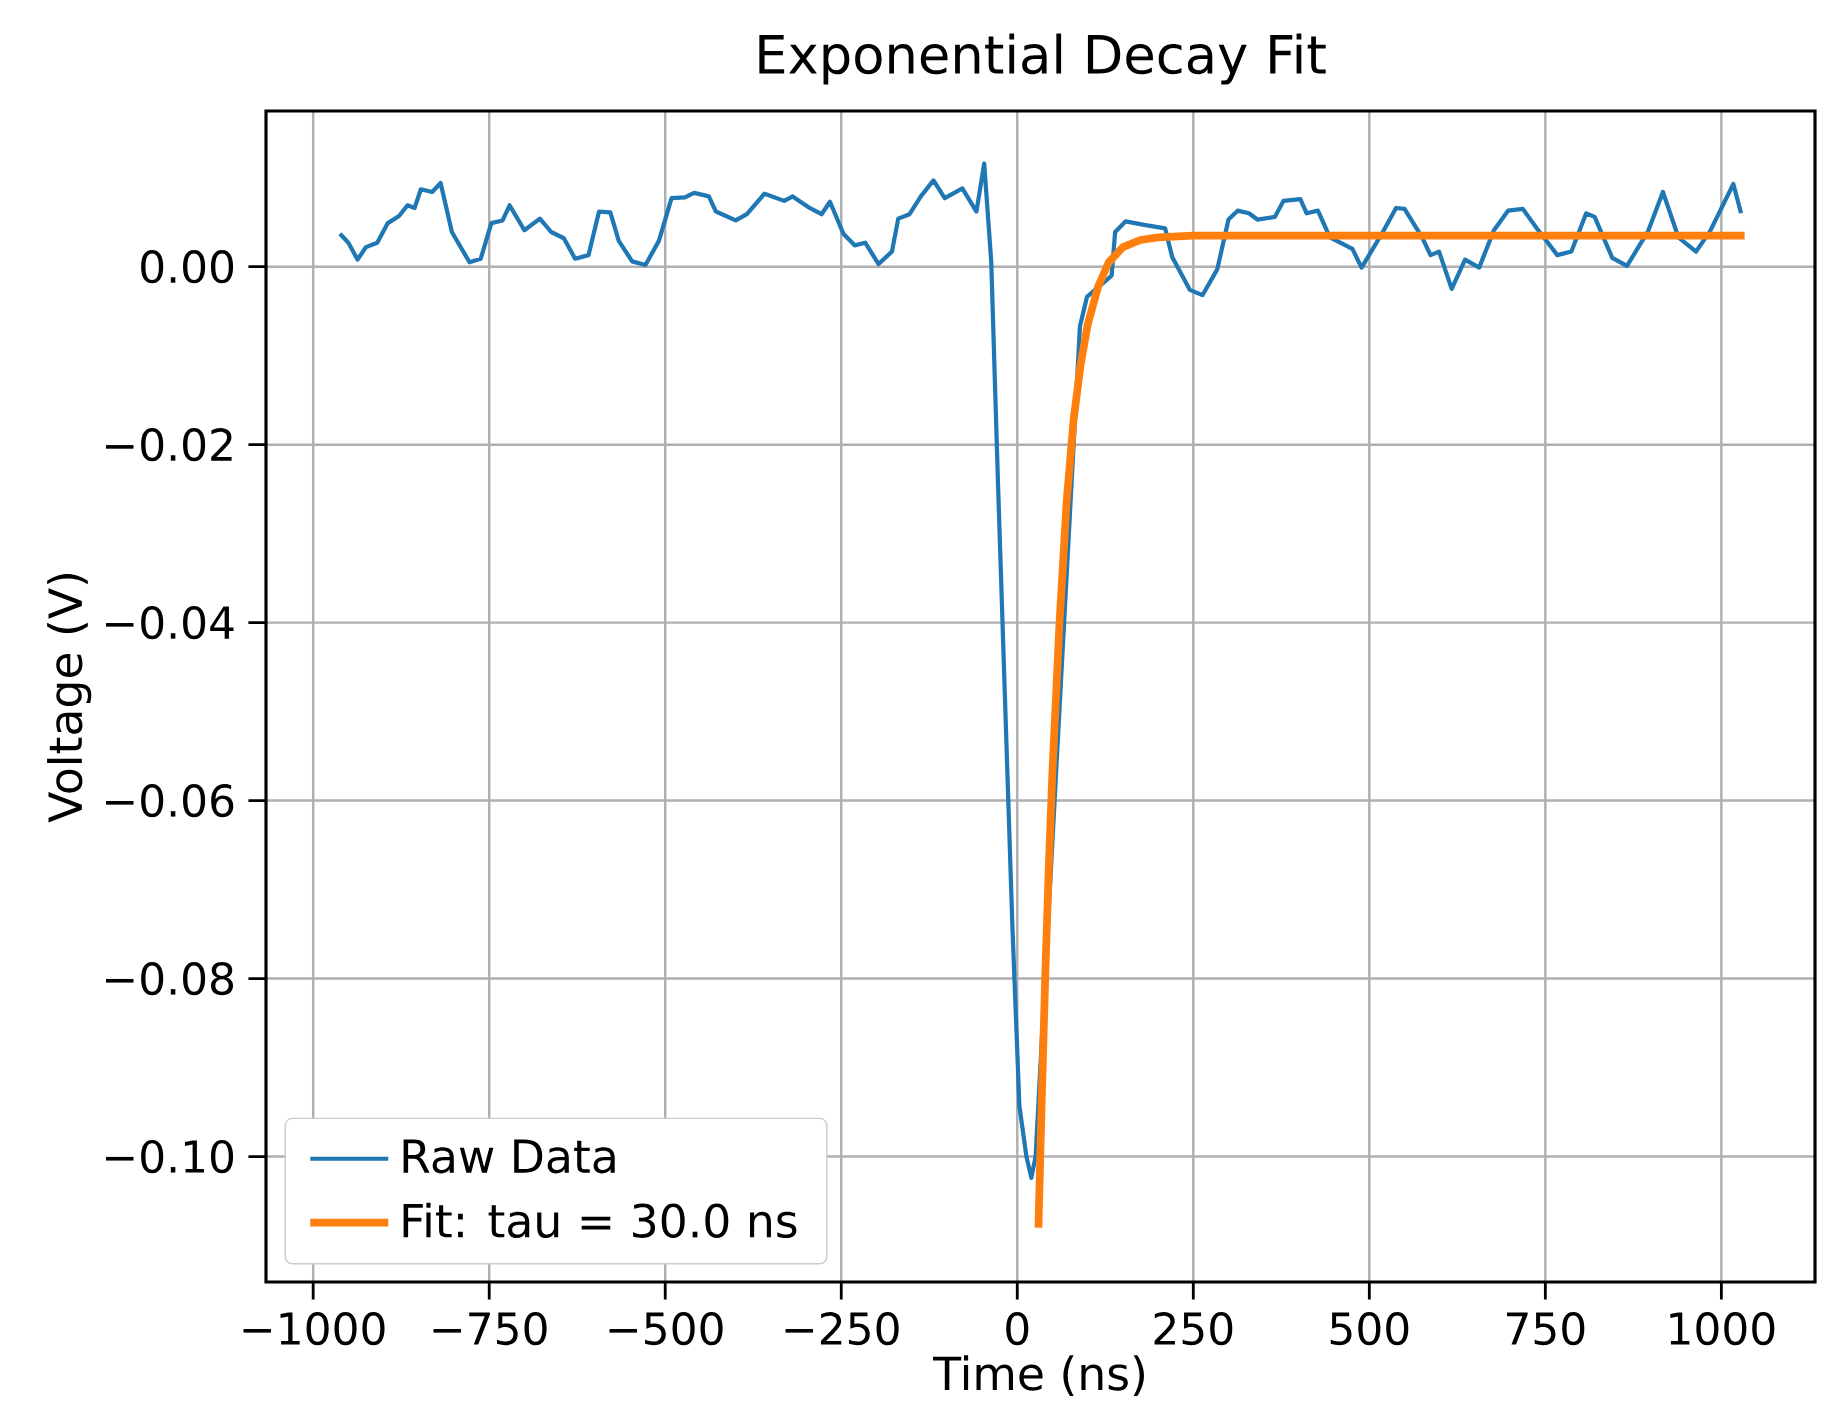  Describe the element at coordinates (600, 1220) in the screenshot. I see `legend-label: Fit: tau = 30.0 ns` at that location.